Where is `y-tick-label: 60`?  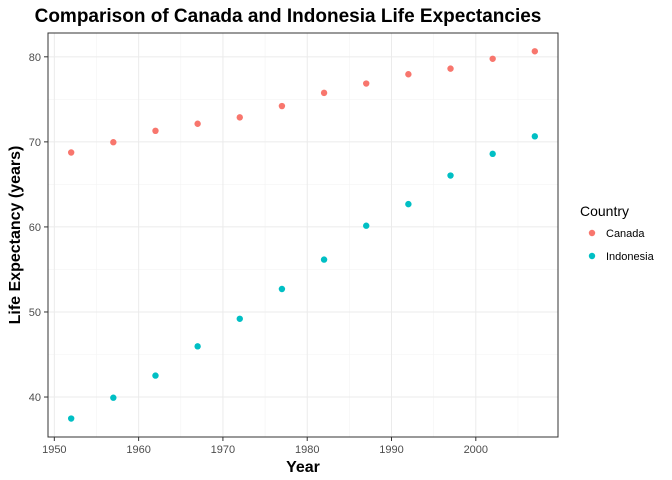
y-tick-label: 60 is located at coordinates (35, 228).